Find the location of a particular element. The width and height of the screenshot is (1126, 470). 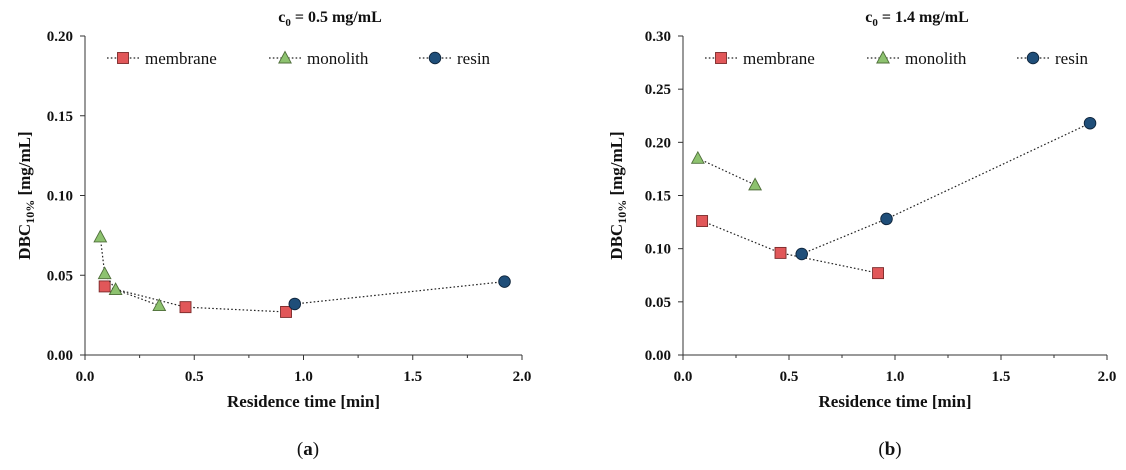

y-tick-label: 0.30 is located at coordinates (658, 37).